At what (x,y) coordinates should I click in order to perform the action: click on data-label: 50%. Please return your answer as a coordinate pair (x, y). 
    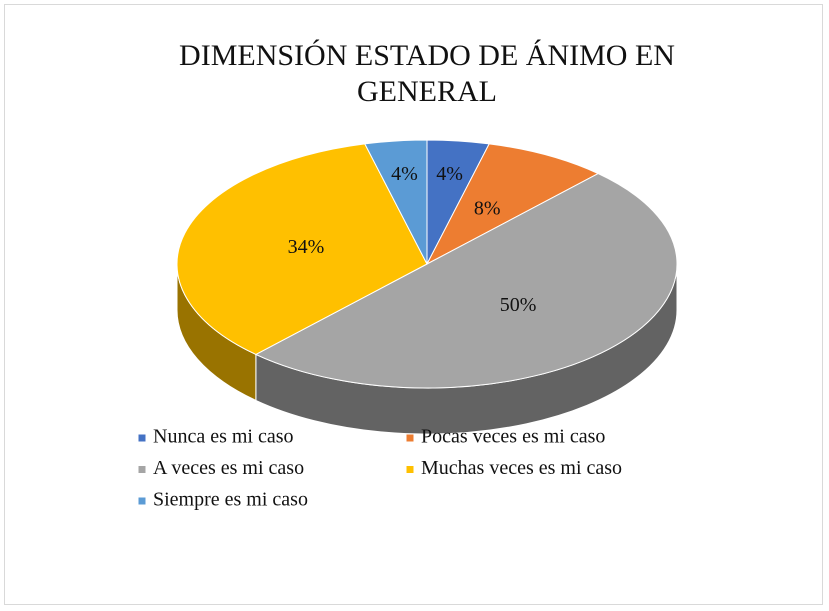
    Looking at the image, I should click on (518, 305).